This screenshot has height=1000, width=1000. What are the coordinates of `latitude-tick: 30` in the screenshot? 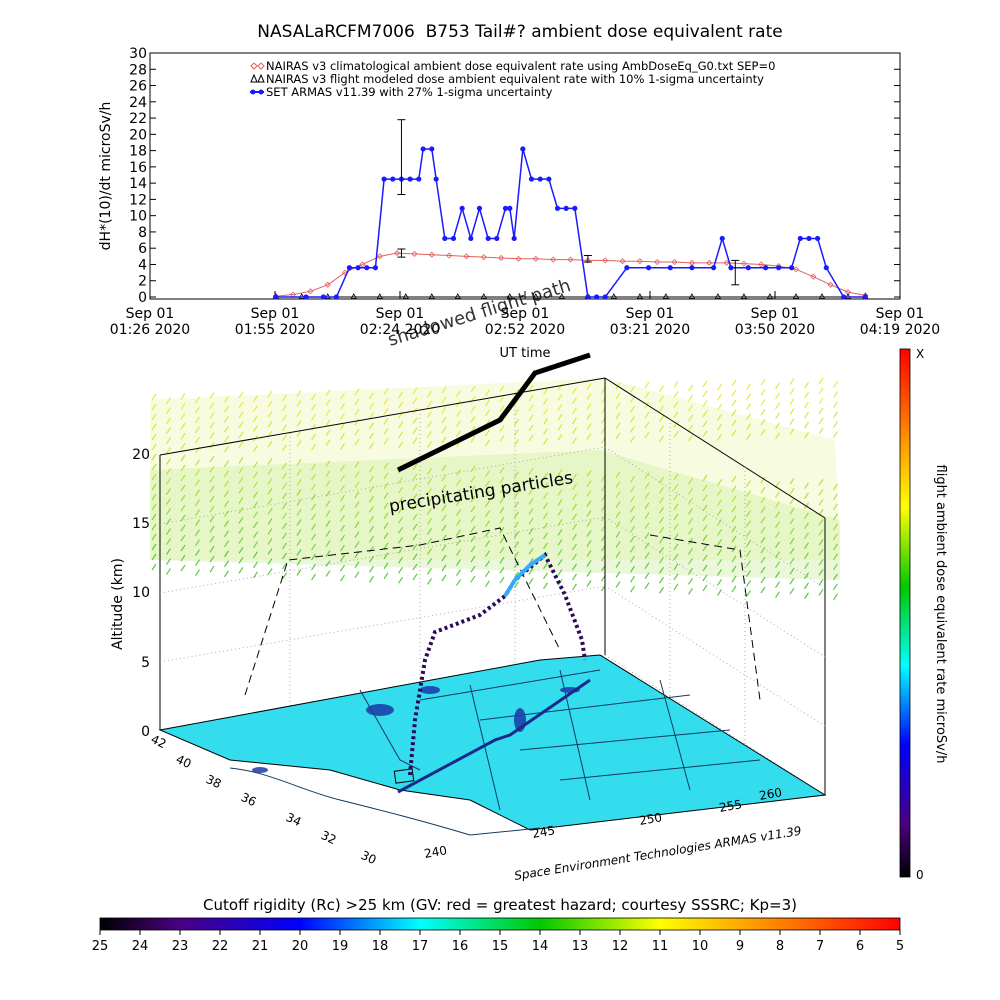 It's located at (369, 857).